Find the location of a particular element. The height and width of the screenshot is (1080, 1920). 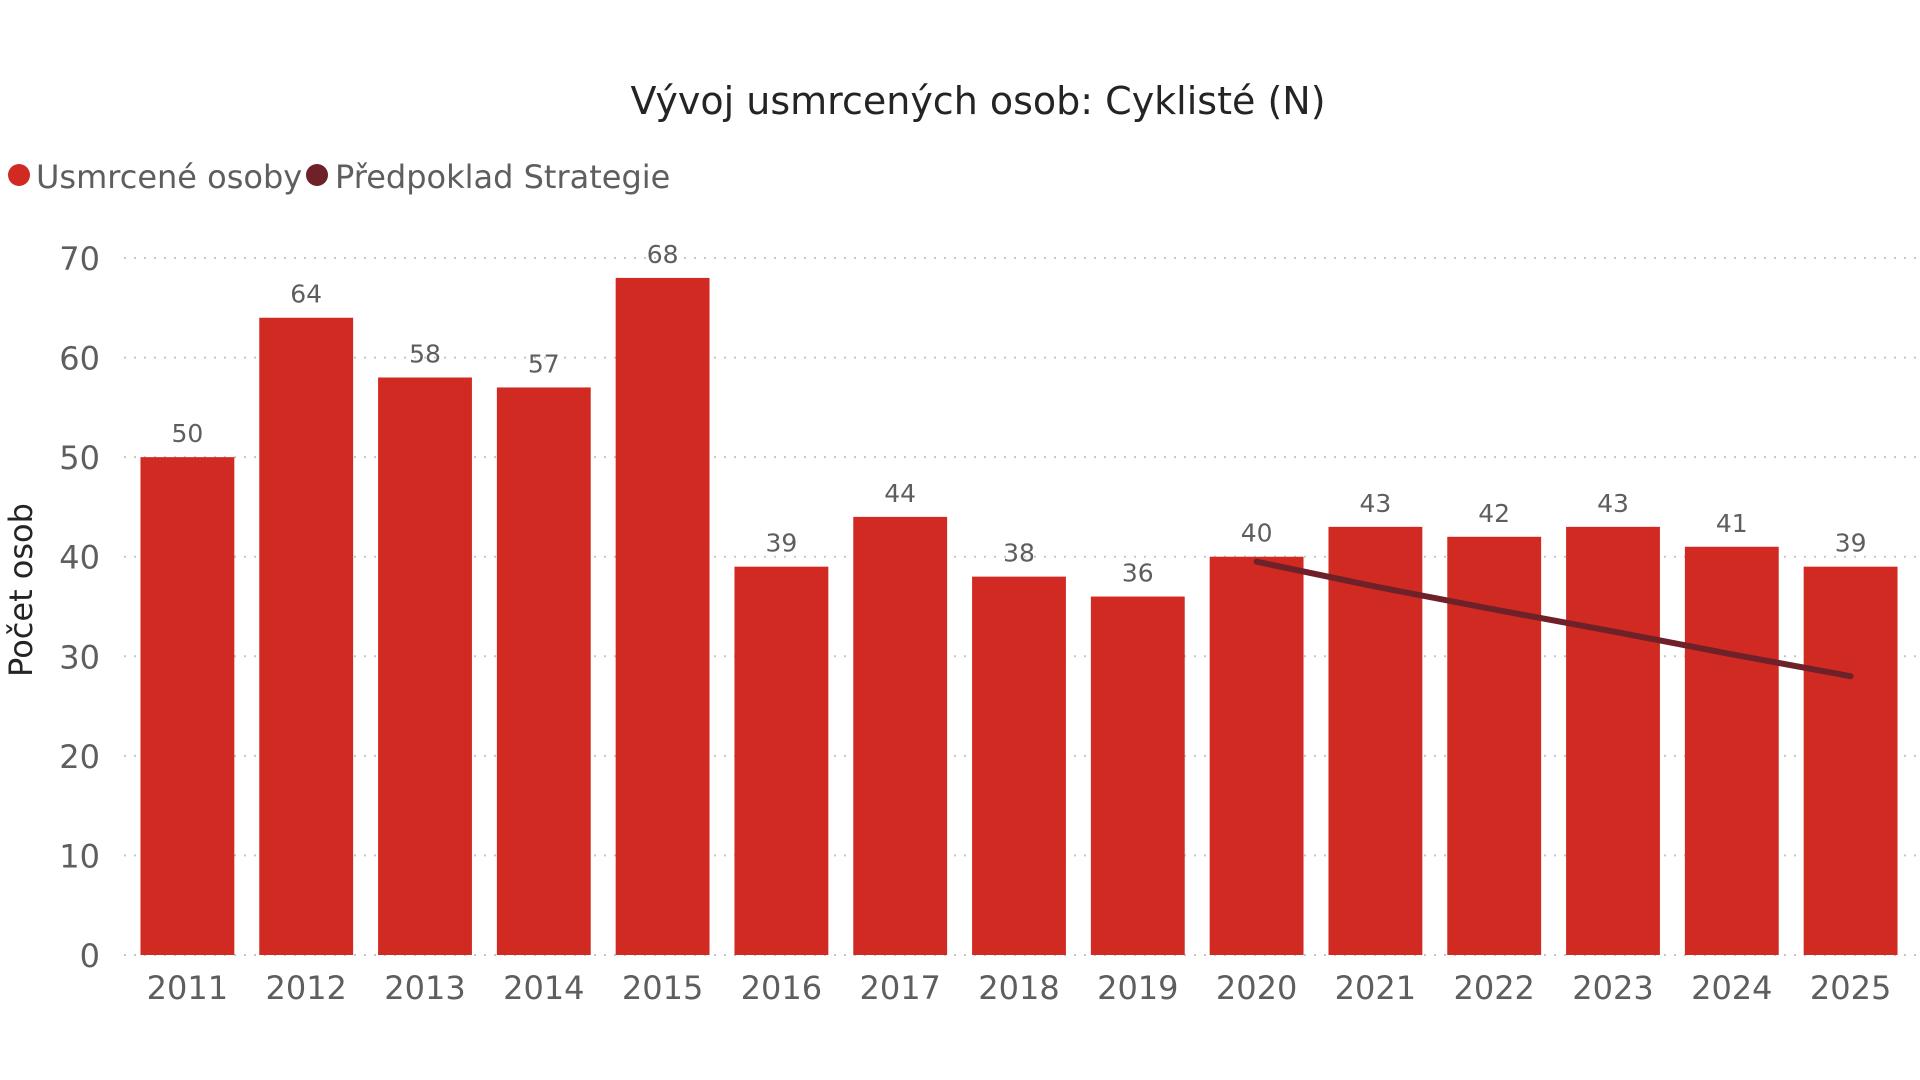

bar-2015 is located at coordinates (662, 616).